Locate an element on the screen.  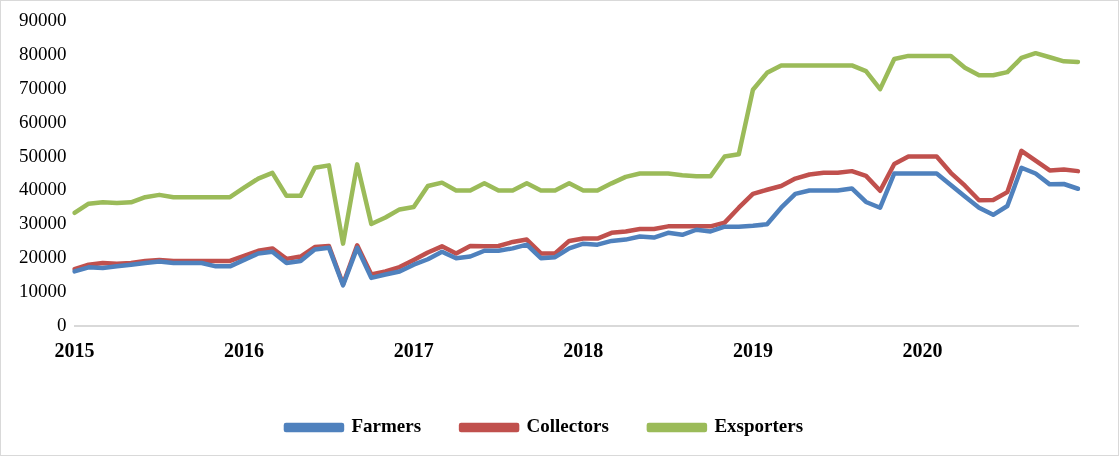
x-tick-label: 2018 is located at coordinates (583, 350).